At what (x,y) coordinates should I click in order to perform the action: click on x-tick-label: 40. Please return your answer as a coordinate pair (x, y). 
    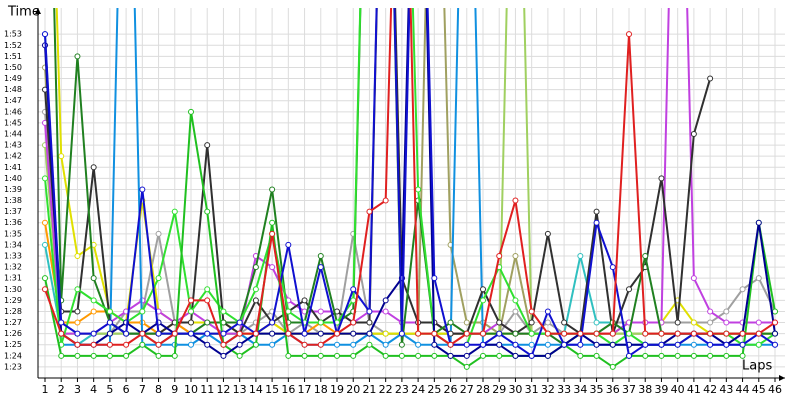
    Looking at the image, I should click on (678, 389).